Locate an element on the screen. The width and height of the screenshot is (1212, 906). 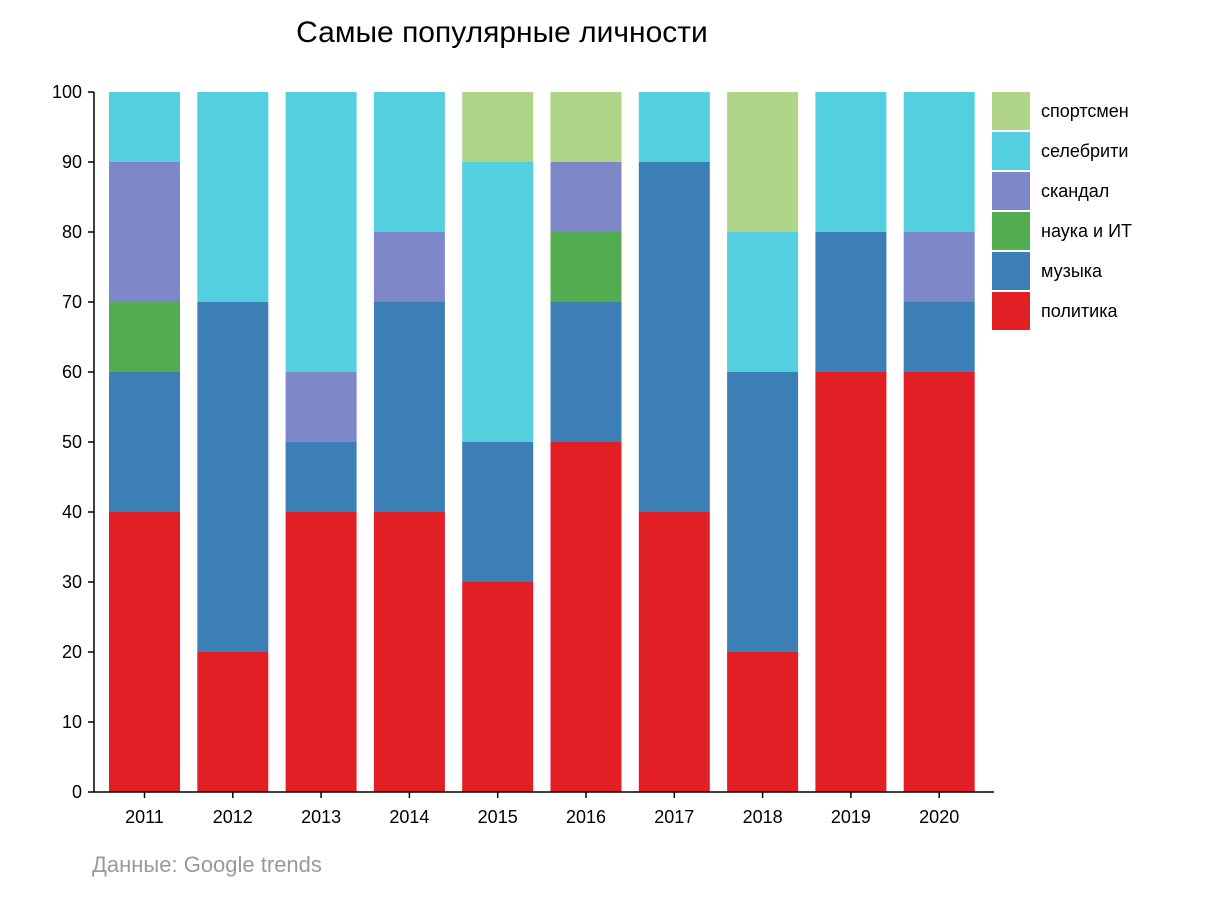
bar-2014-politics is located at coordinates (409, 652).